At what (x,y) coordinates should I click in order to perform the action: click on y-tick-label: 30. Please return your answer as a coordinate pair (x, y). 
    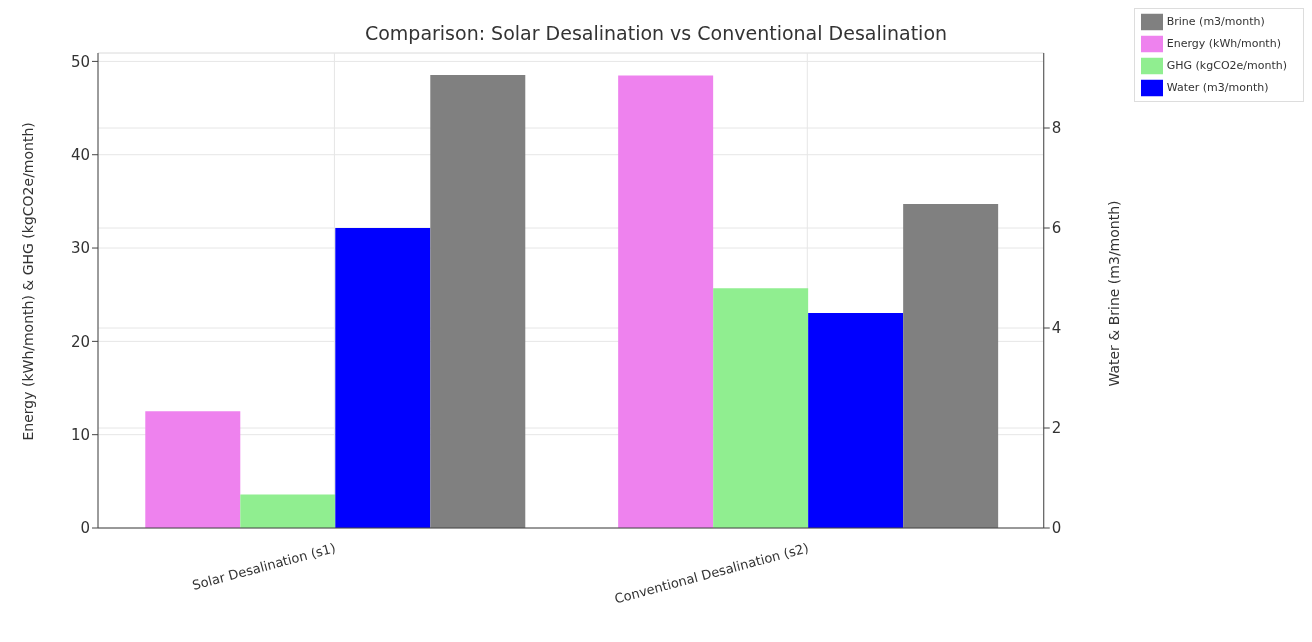
    Looking at the image, I should click on (80, 248).